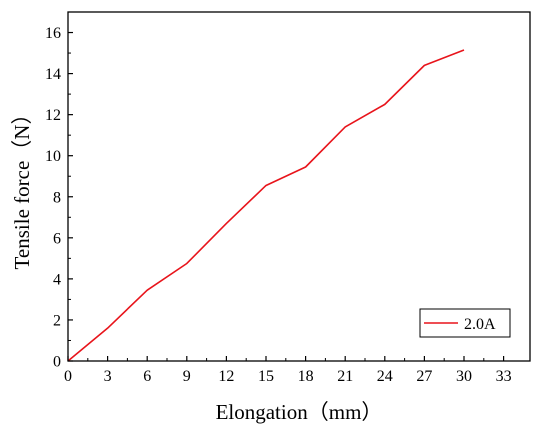 This screenshot has width=550, height=432. I want to click on x-tick-label: 15, so click(266, 376).